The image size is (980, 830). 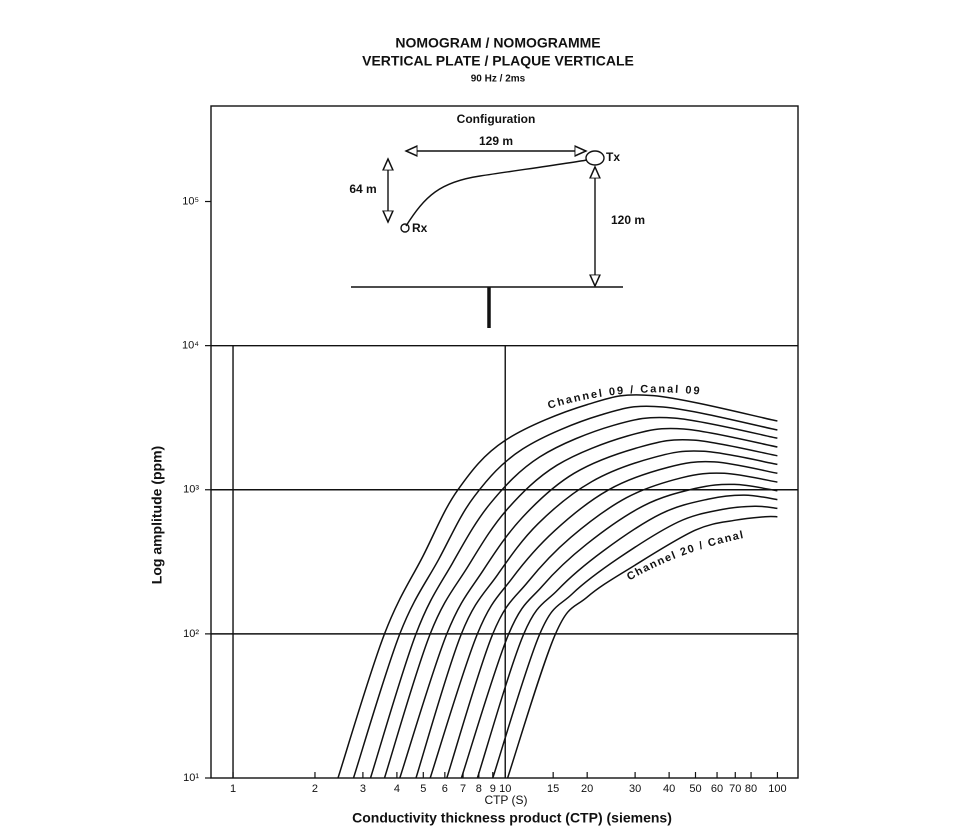 I want to click on x-tick-label: 6, so click(x=445, y=789).